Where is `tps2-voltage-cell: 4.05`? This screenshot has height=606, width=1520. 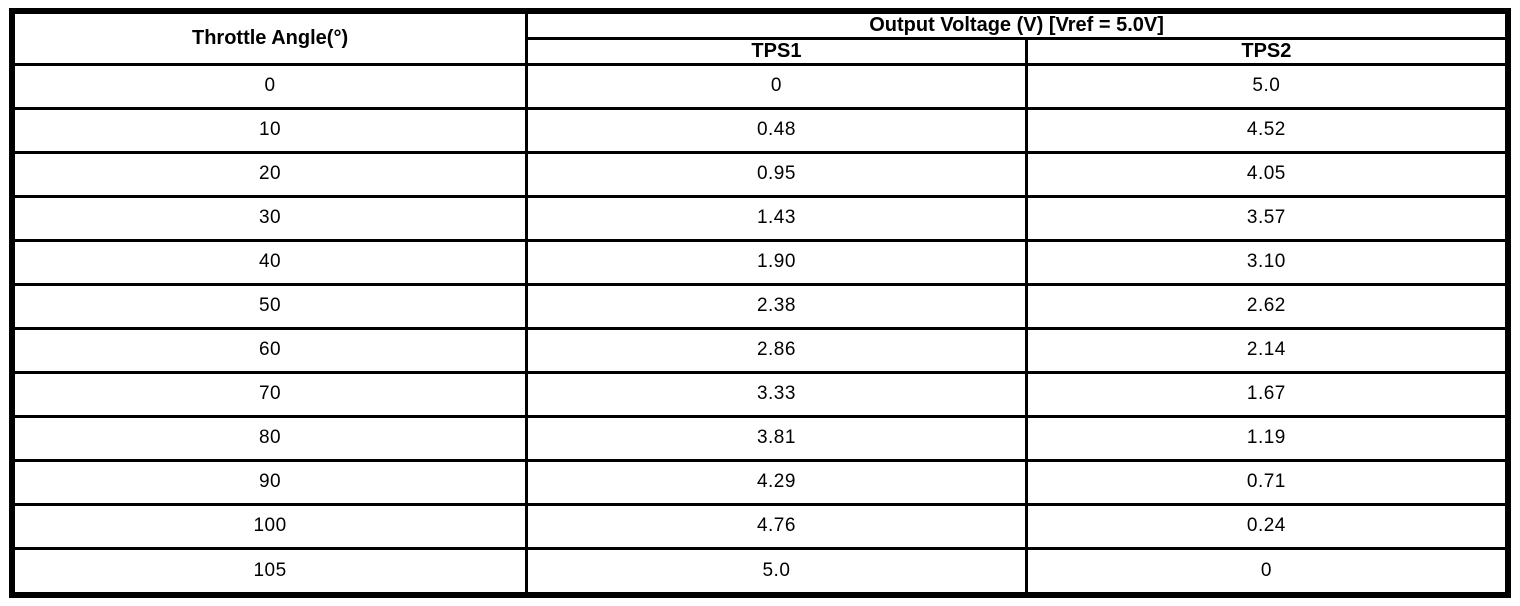
tps2-voltage-cell: 4.05 is located at coordinates (1267, 174).